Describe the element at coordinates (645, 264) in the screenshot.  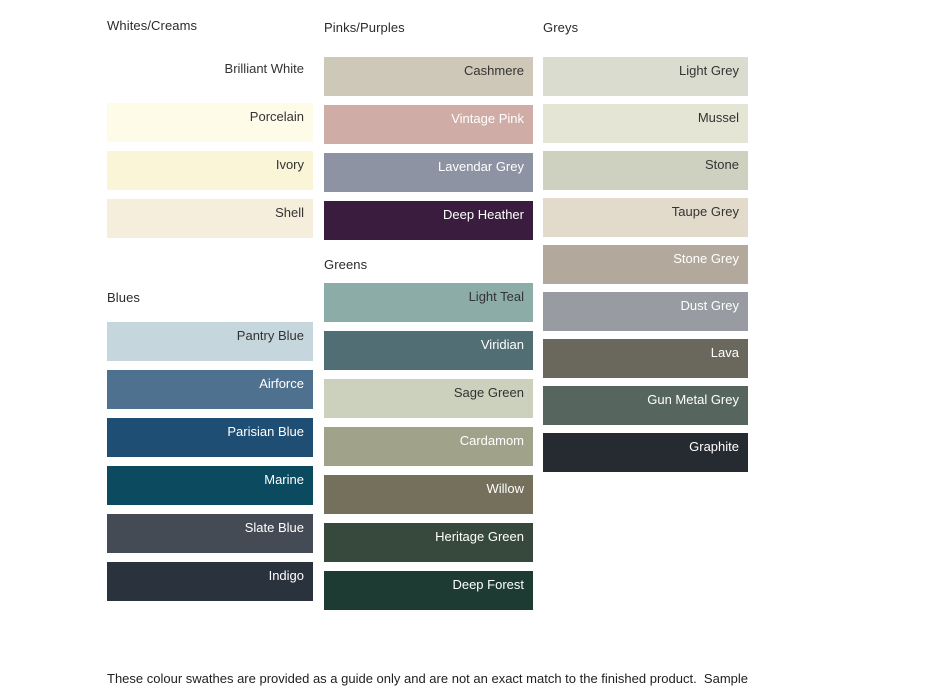
I see `swatch-stone-grey: Stone Grey` at that location.